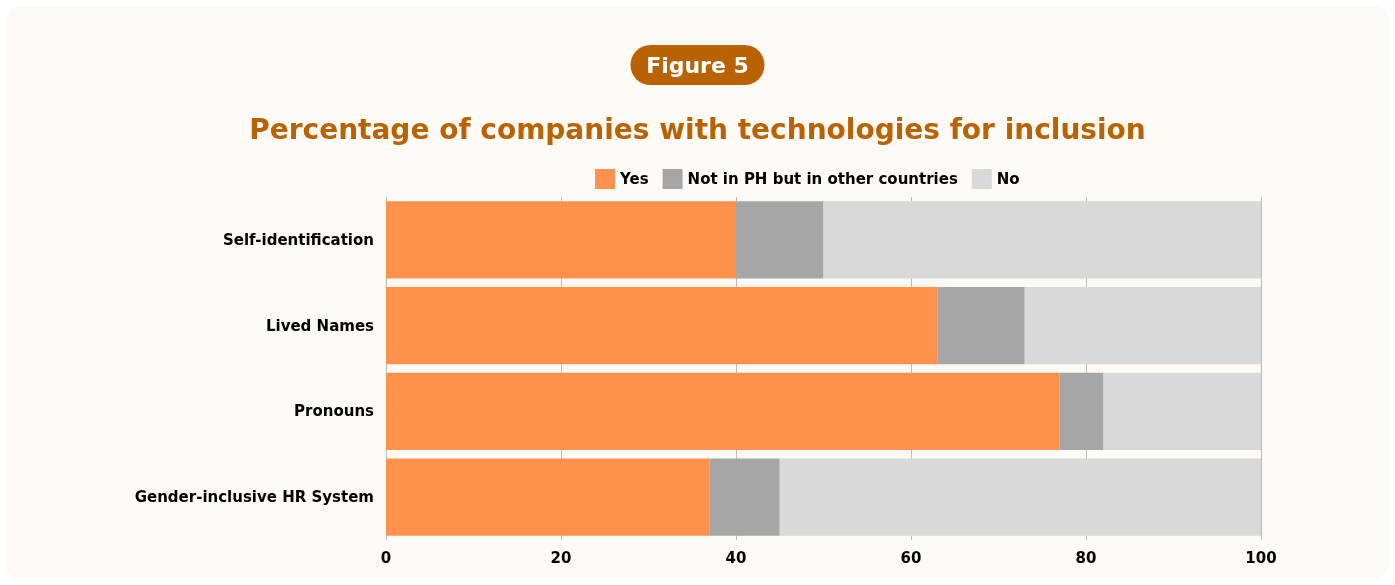  What do you see at coordinates (736, 557) in the screenshot?
I see `x-tick-label: 40` at bounding box center [736, 557].